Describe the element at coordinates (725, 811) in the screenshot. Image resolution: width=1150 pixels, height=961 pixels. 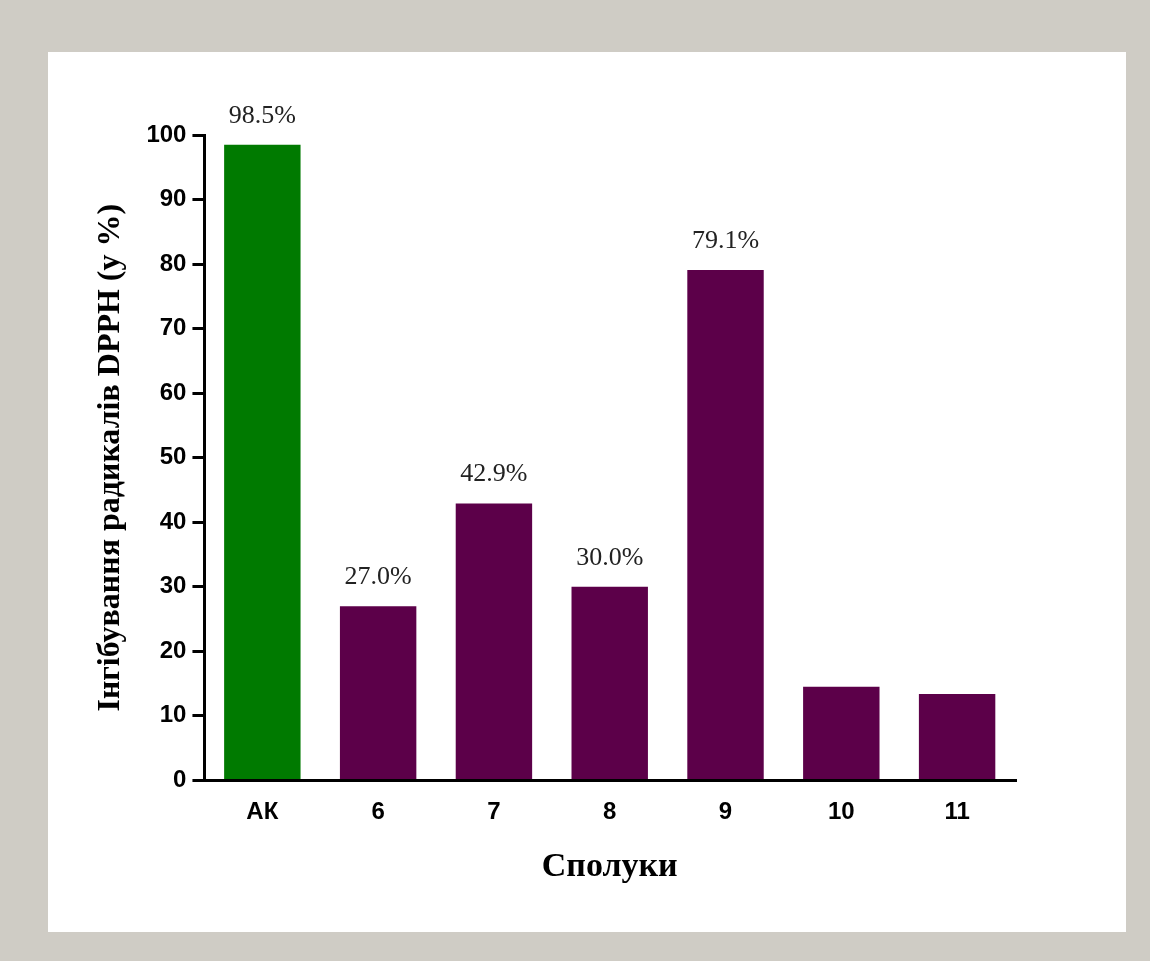
I see `x-tick-label: 9` at that location.